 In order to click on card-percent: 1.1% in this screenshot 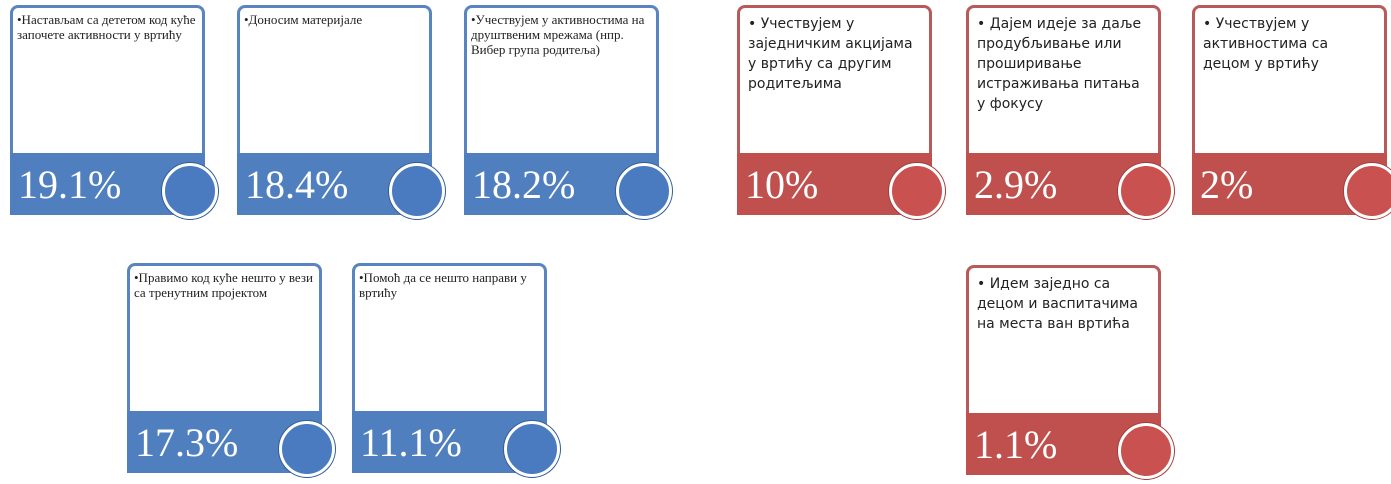, I will do `click(1016, 444)`.